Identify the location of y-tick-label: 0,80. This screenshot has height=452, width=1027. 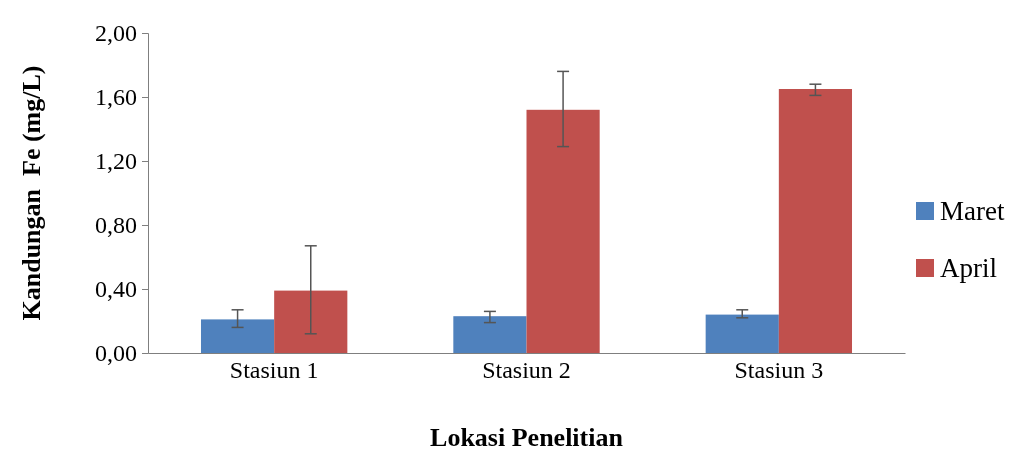
(116, 225).